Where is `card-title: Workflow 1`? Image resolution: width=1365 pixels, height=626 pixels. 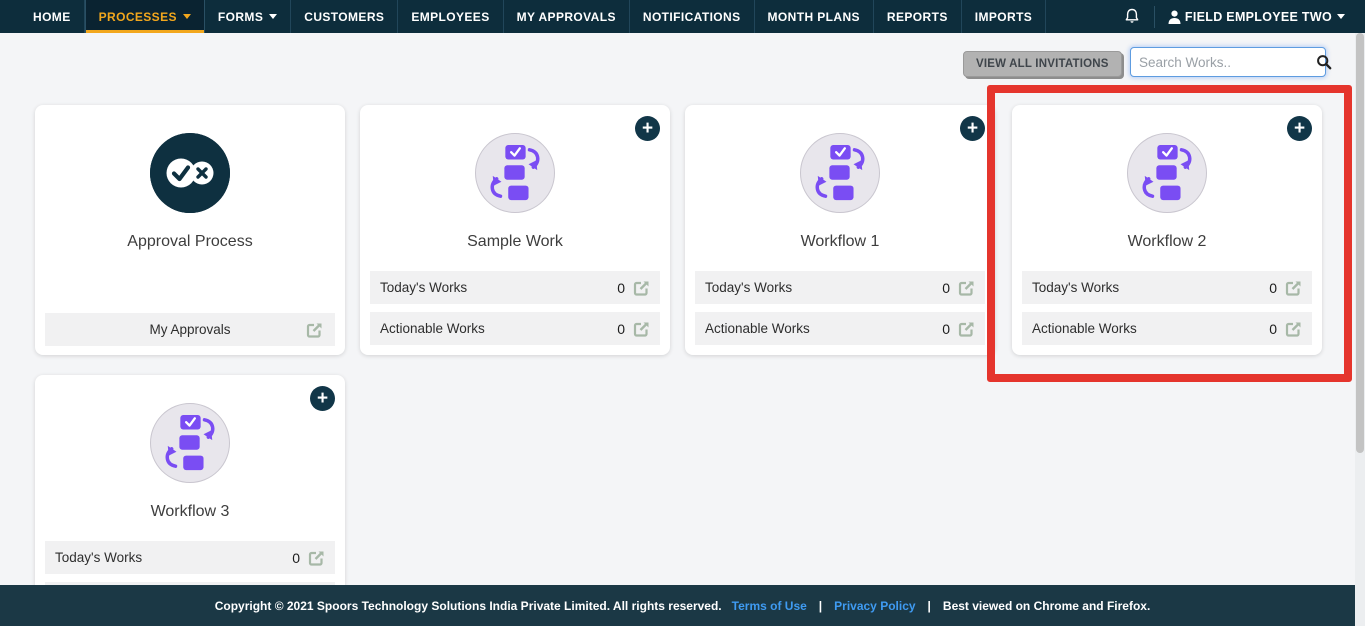 card-title: Workflow 1 is located at coordinates (840, 241).